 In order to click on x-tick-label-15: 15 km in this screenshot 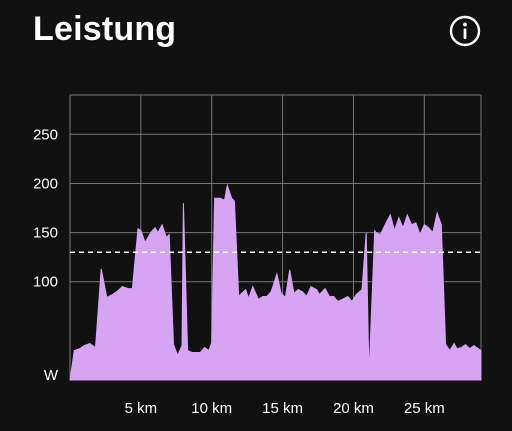, I will do `click(282, 408)`.